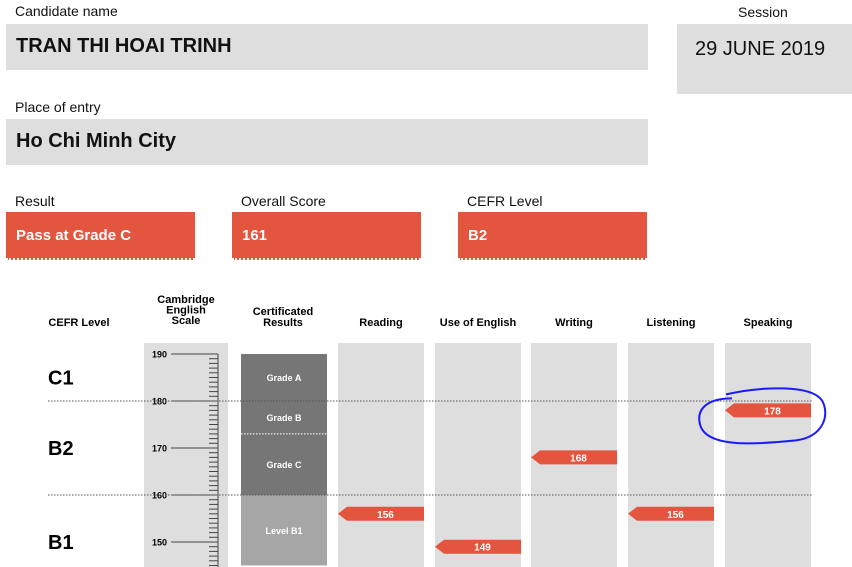  What do you see at coordinates (760, 49) in the screenshot?
I see `session-date: 29 JUNE 2019` at bounding box center [760, 49].